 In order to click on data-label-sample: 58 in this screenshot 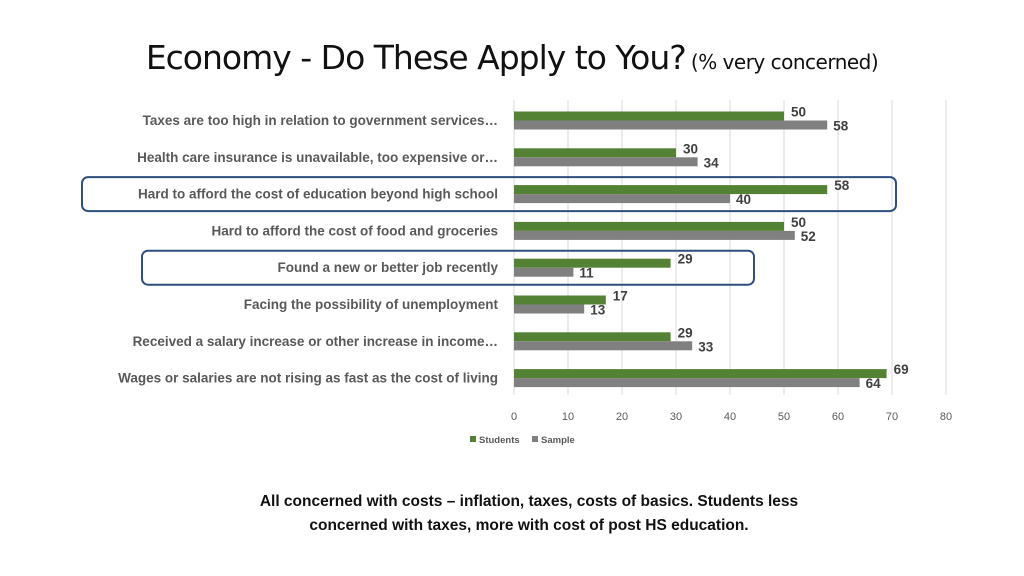, I will do `click(841, 126)`.